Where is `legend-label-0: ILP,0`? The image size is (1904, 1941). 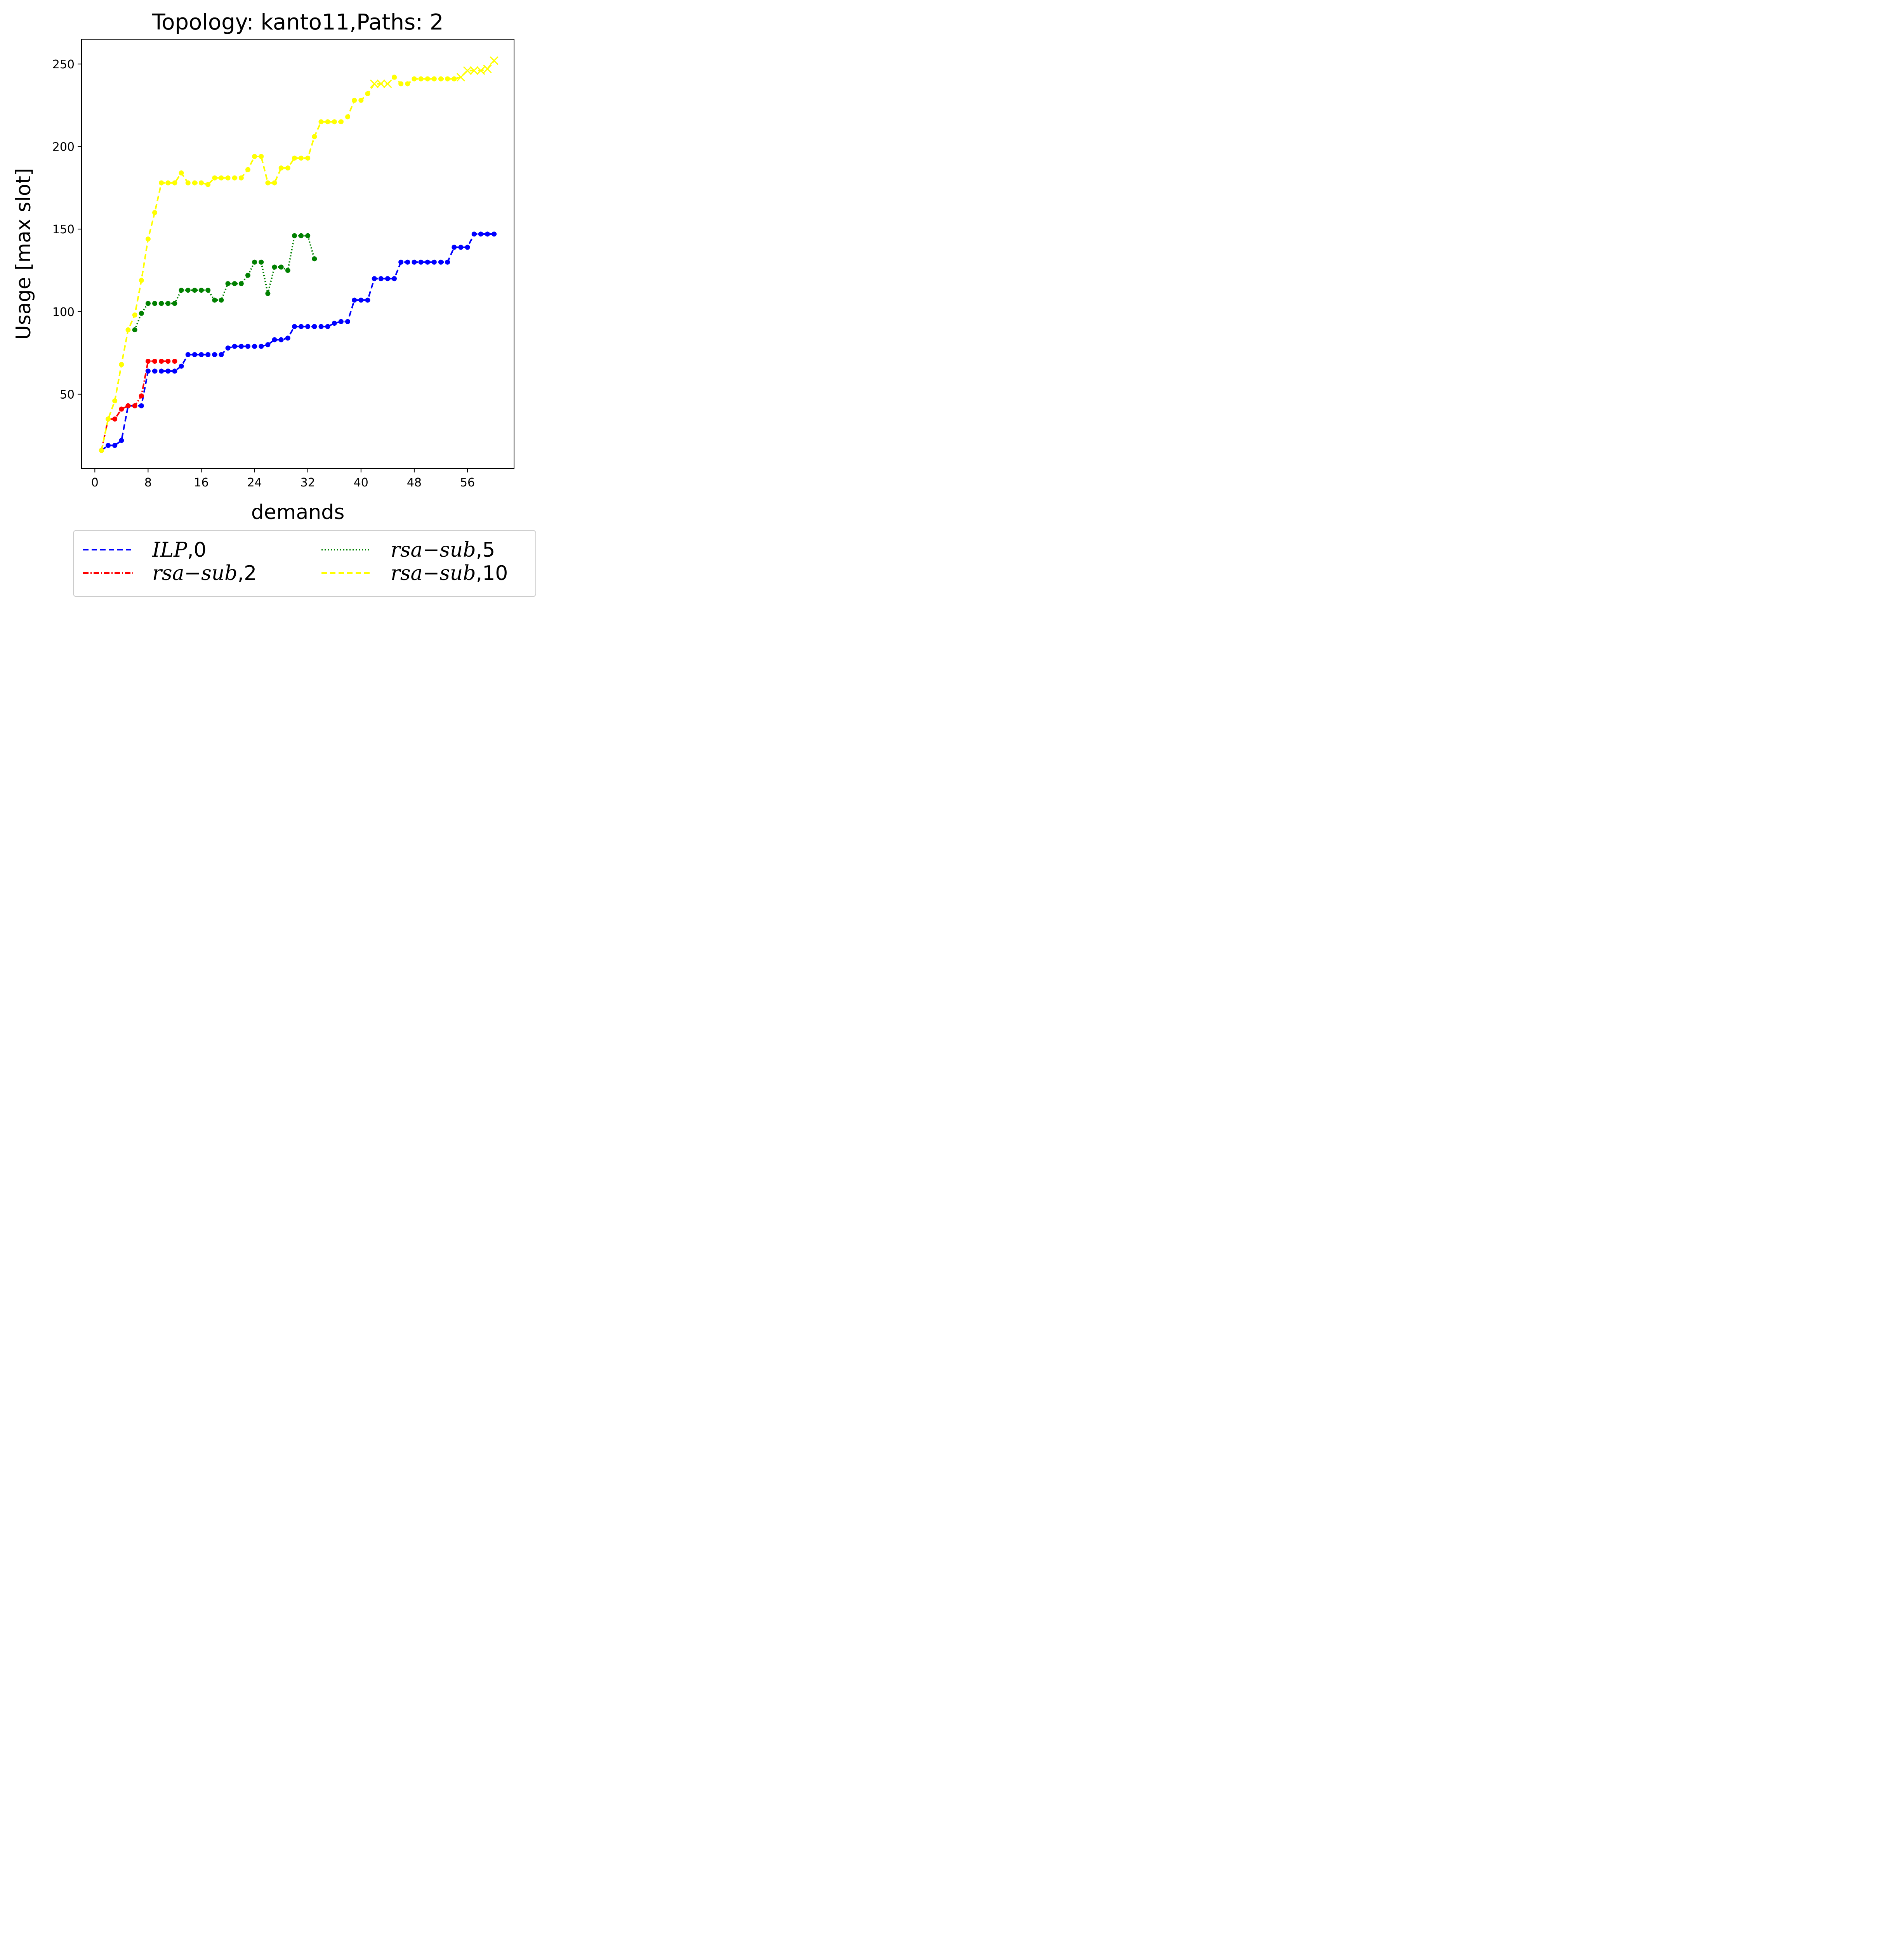 legend-label-0: ILP,0 is located at coordinates (180, 550).